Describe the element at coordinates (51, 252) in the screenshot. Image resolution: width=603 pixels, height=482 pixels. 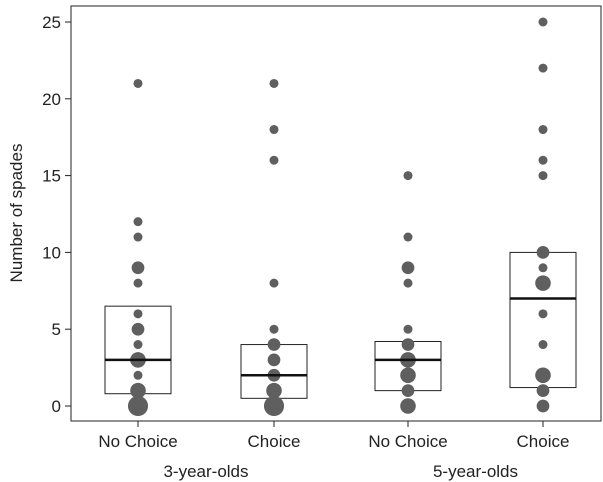
I see `y-tick-label: 10` at that location.